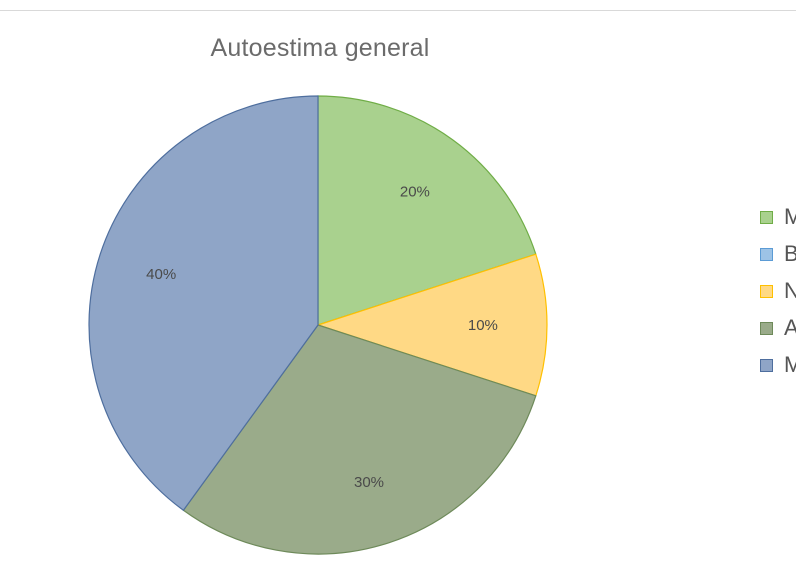 The height and width of the screenshot is (575, 796). I want to click on legend-label: B, so click(790, 253).